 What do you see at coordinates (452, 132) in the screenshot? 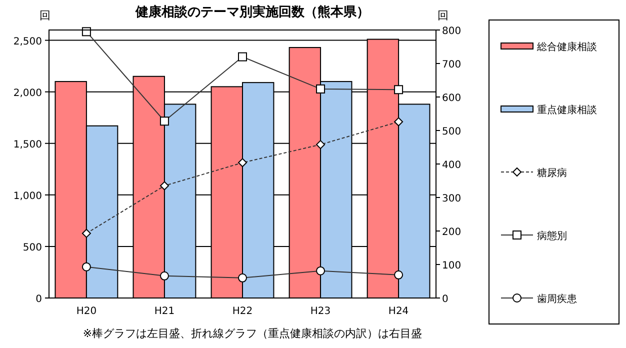
I see `y2-tick-label: 500` at bounding box center [452, 132].